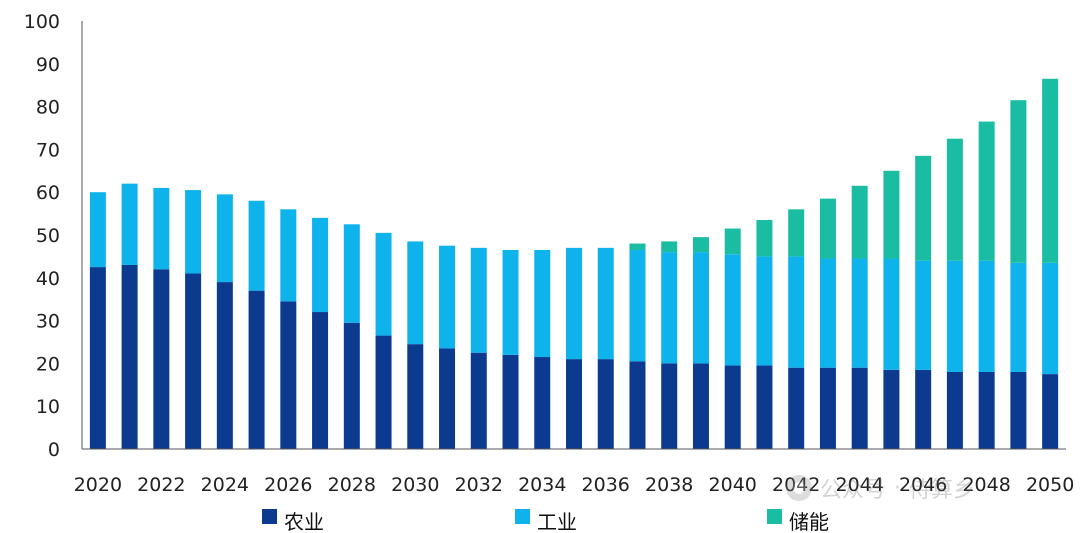  I want to click on x-tick-label: 2028, so click(352, 485).